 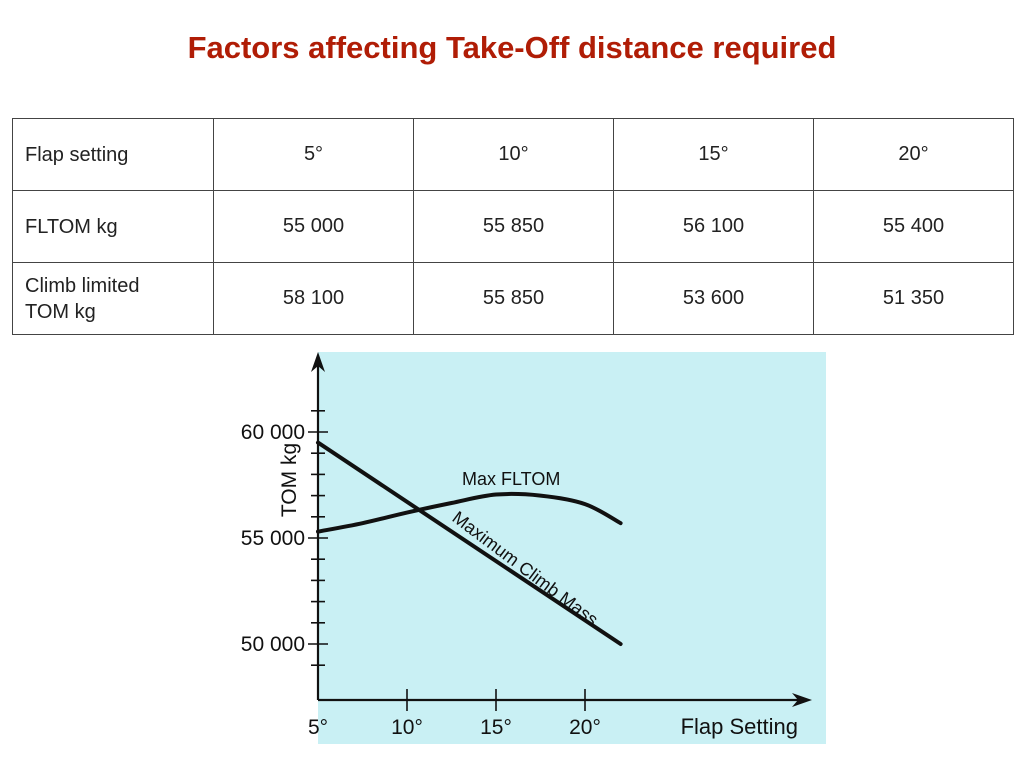 I want to click on x-tick-label: 5°, so click(x=318, y=727).